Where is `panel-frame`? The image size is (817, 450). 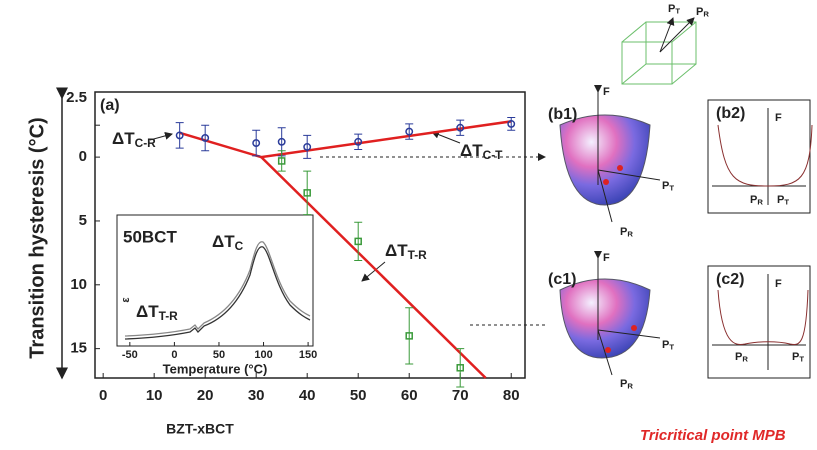
panel-frame is located at coordinates (759, 322).